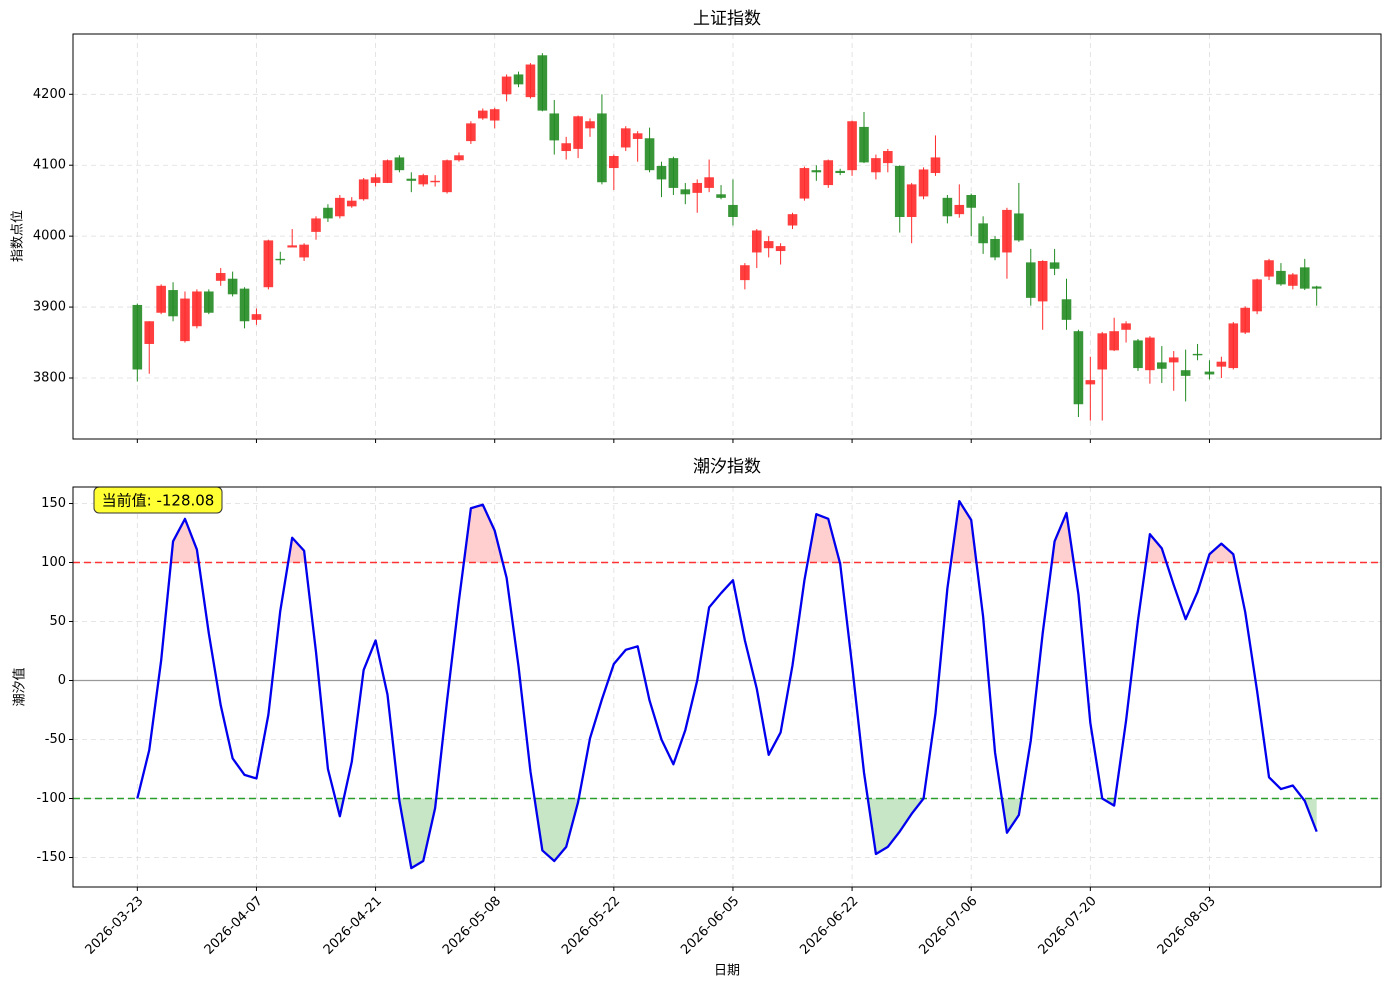  I want to click on y-tick-label: 3800, so click(49, 378).